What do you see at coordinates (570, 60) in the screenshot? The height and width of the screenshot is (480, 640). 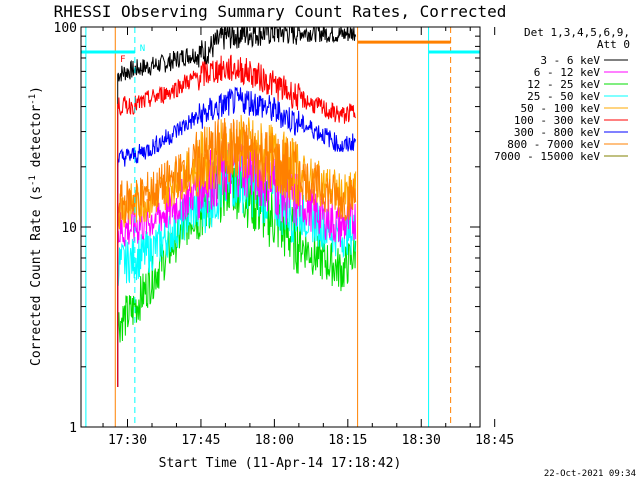 I see `legend-label: 3 - 6 keV` at bounding box center [570, 60].